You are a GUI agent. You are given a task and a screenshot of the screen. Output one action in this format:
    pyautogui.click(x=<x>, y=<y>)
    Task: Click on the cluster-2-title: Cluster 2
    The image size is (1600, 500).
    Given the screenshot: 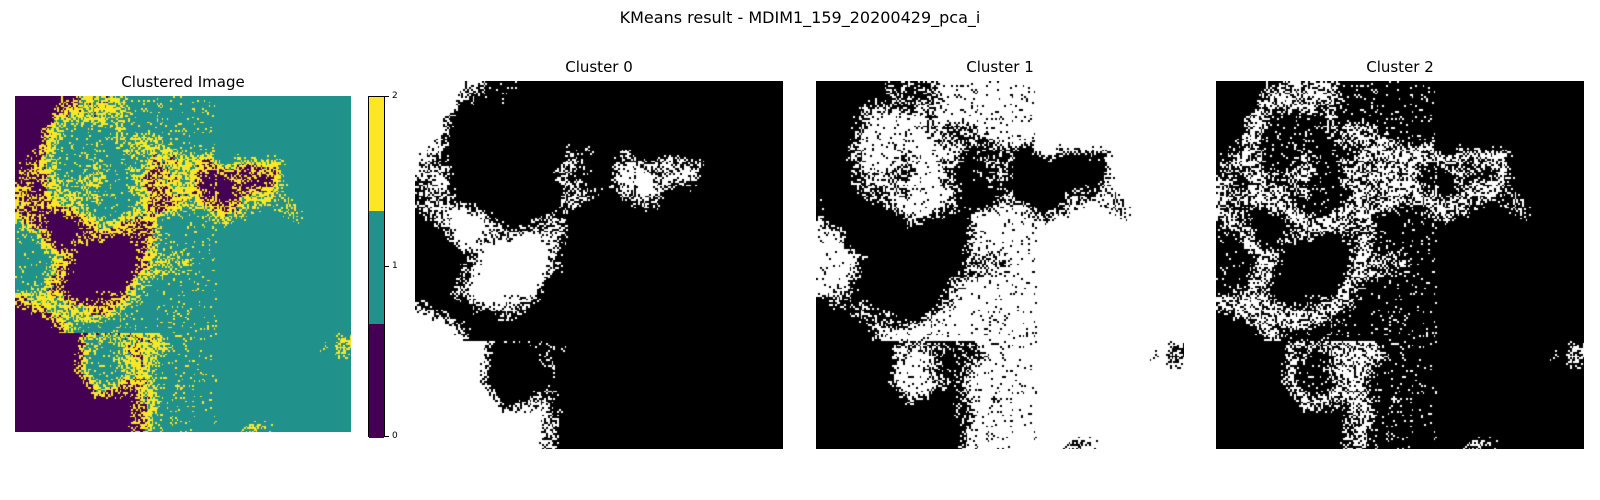 What is the action you would take?
    pyautogui.click(x=1400, y=67)
    